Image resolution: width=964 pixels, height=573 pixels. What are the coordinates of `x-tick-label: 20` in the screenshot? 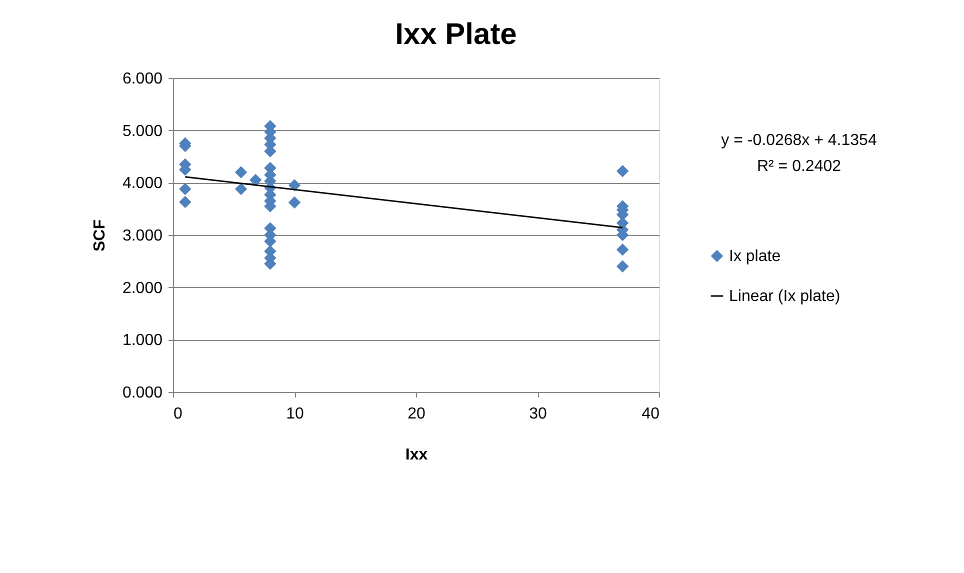 It's located at (417, 414).